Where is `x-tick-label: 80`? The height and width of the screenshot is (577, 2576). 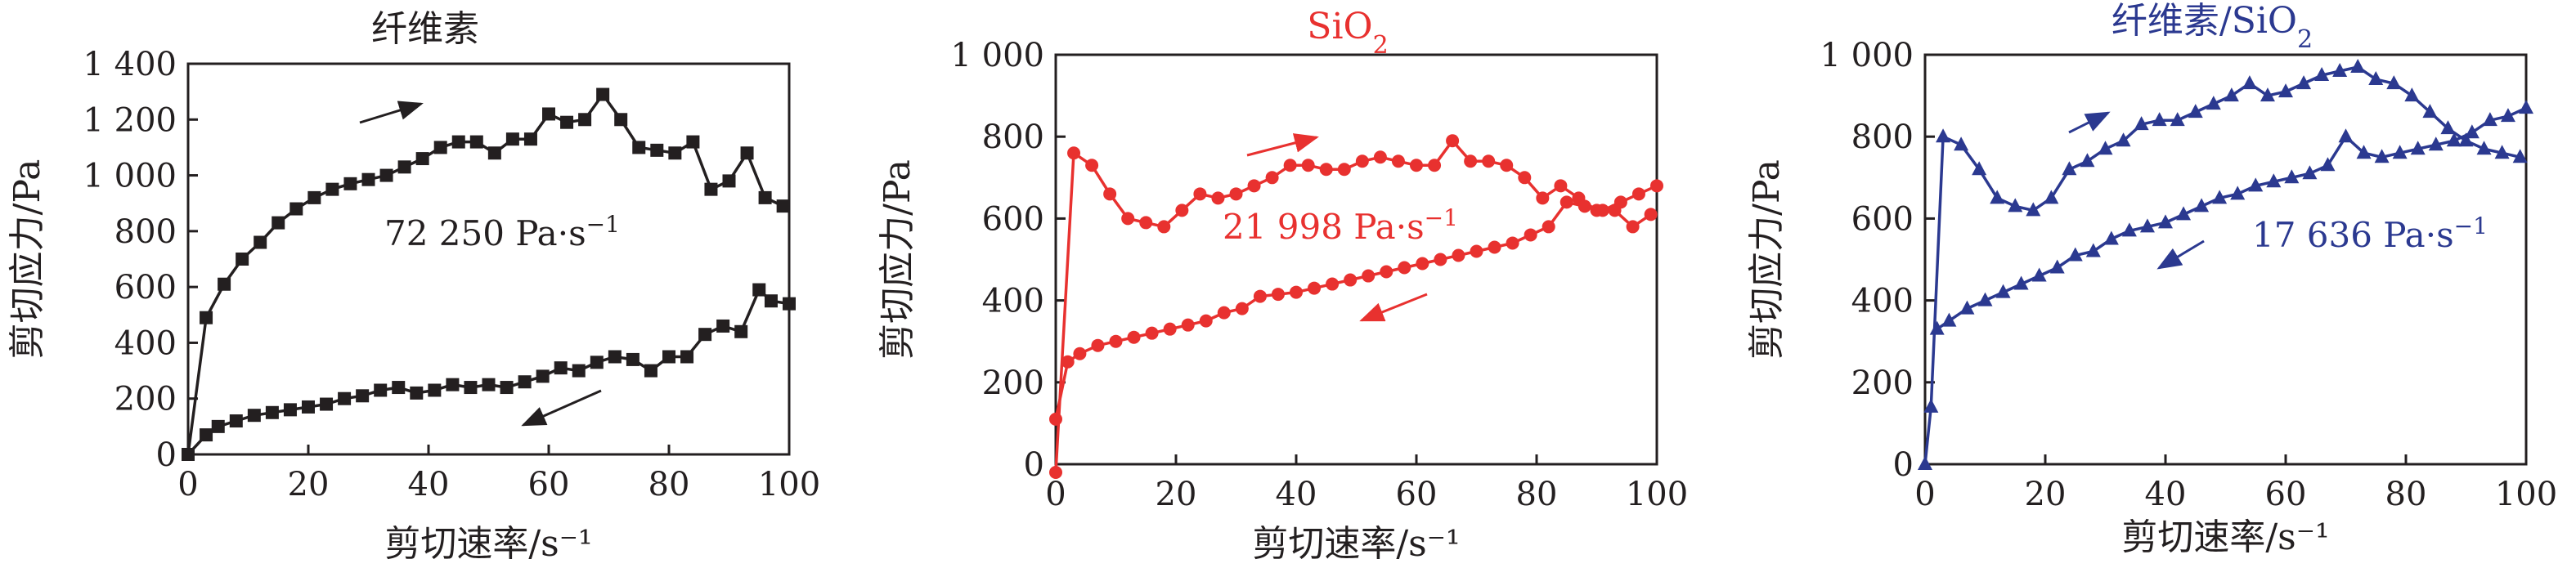
x-tick-label: 80 is located at coordinates (669, 484).